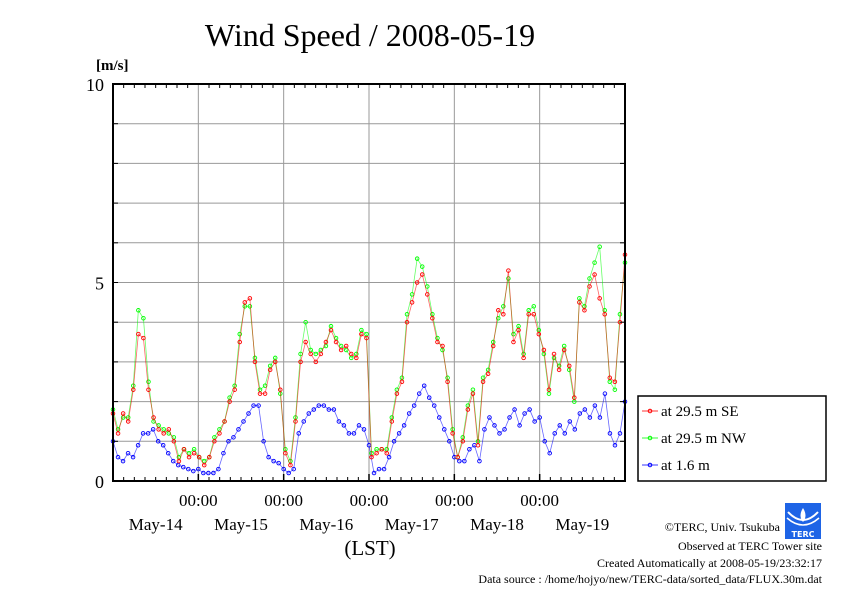 The width and height of the screenshot is (842, 595). What do you see at coordinates (700, 412) in the screenshot?
I see `legend-label: at 29.5 m SE` at bounding box center [700, 412].